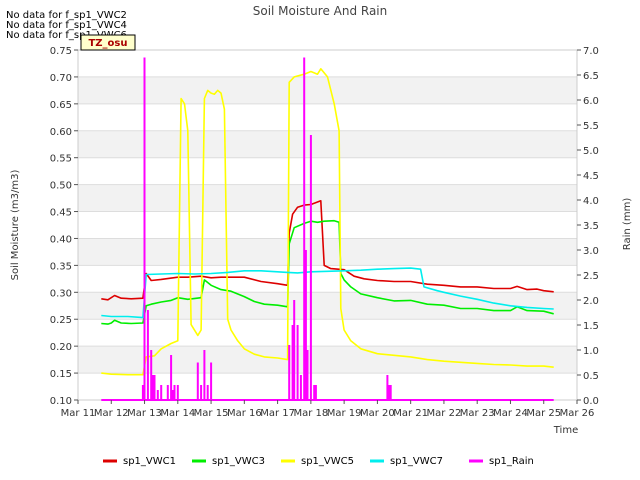  What do you see at coordinates (327, 461) in the screenshot?
I see `legend-label-sp1-vwc5: sp1_VWC5` at bounding box center [327, 461].